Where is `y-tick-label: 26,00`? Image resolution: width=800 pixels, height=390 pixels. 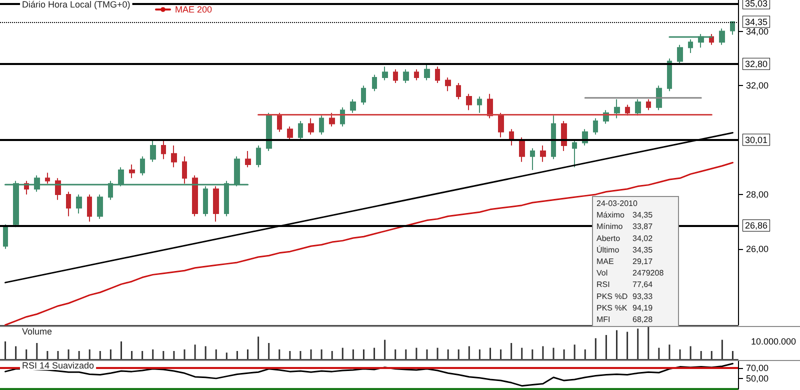
y-tick-label: 26,00 is located at coordinates (757, 249).